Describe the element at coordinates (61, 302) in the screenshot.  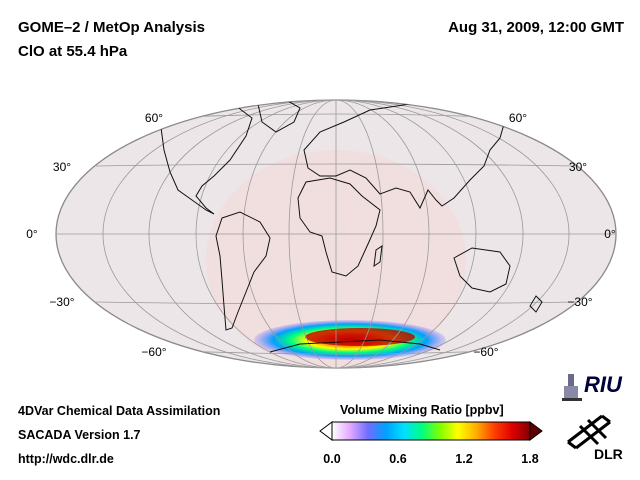
I see `lat-label-left-minus30: −30°` at that location.